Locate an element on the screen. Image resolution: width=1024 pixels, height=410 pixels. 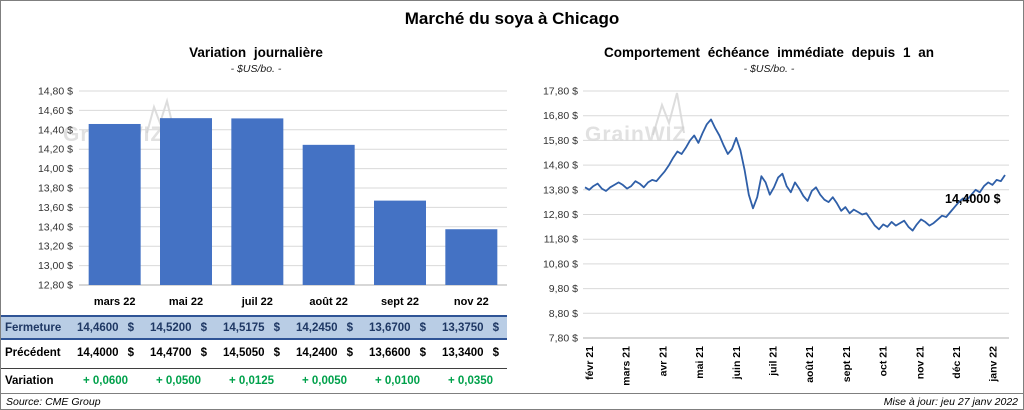
svg-text: 13,40 $ is located at coordinates (55, 227).